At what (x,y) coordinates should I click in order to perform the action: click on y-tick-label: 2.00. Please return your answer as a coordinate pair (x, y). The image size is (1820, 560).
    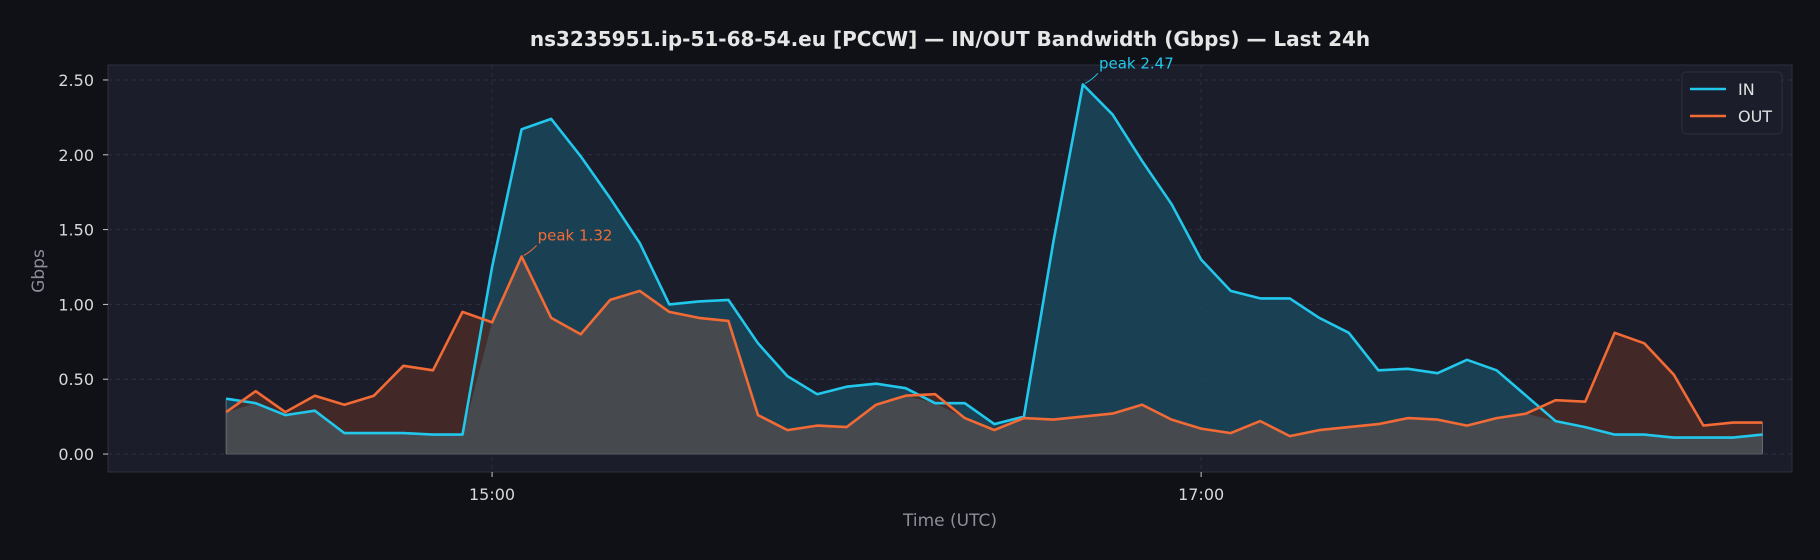
    Looking at the image, I should click on (76, 155).